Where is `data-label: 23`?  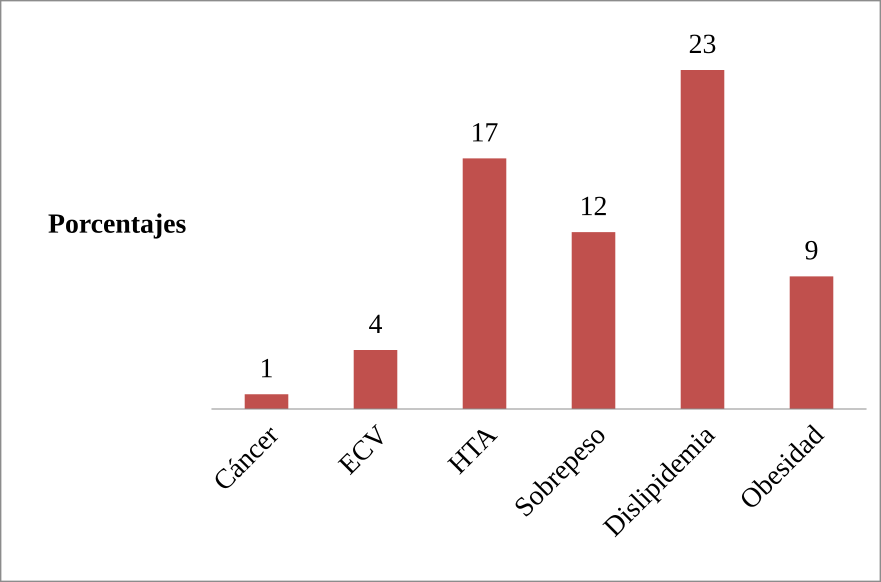
data-label: 23 is located at coordinates (703, 44).